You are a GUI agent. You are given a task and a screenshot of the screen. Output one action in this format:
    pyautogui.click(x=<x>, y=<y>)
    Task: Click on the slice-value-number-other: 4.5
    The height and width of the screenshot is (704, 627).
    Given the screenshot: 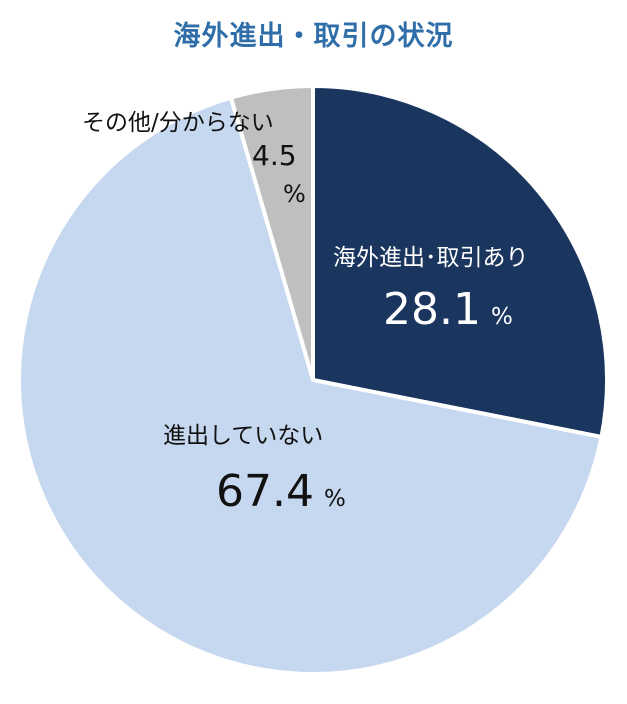 What is the action you would take?
    pyautogui.click(x=274, y=155)
    